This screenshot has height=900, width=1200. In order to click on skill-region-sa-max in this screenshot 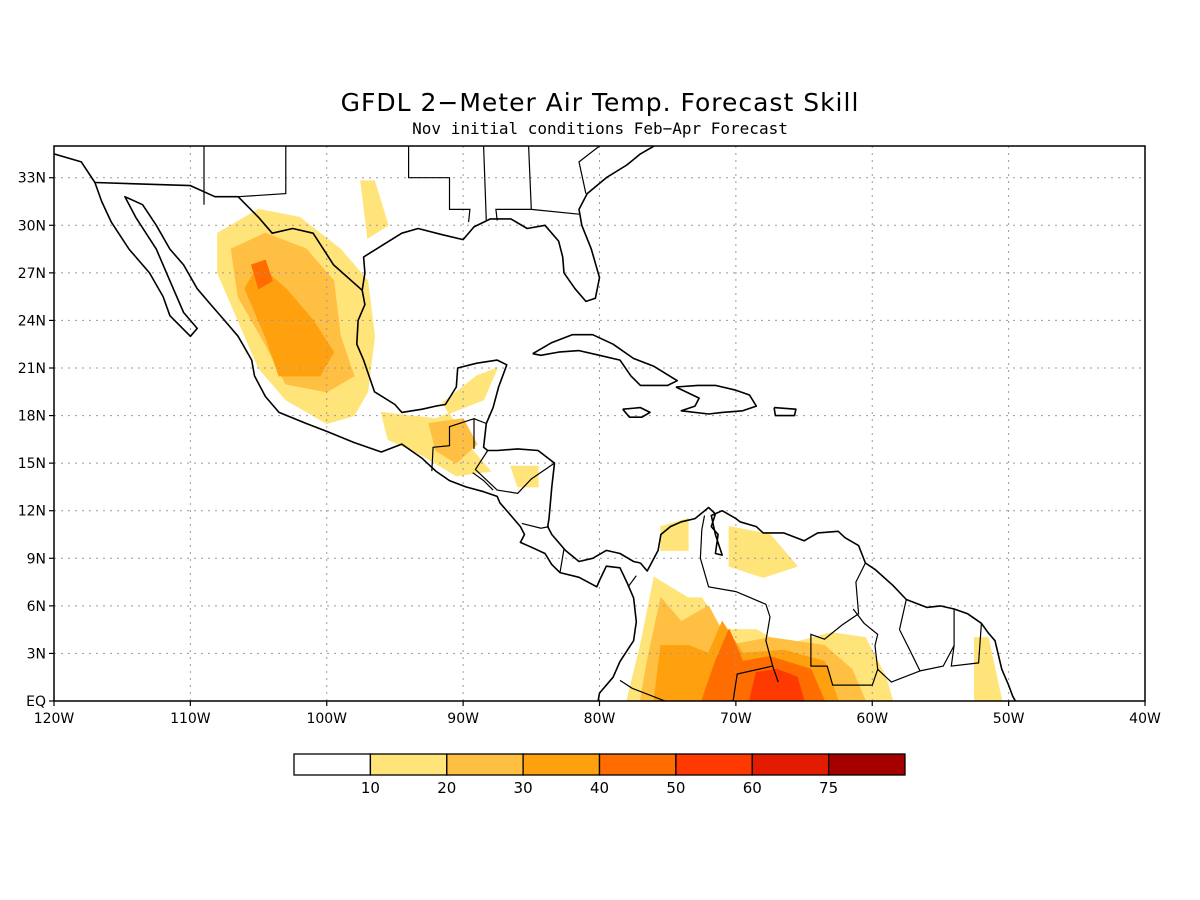, I will do `click(776, 684)`.